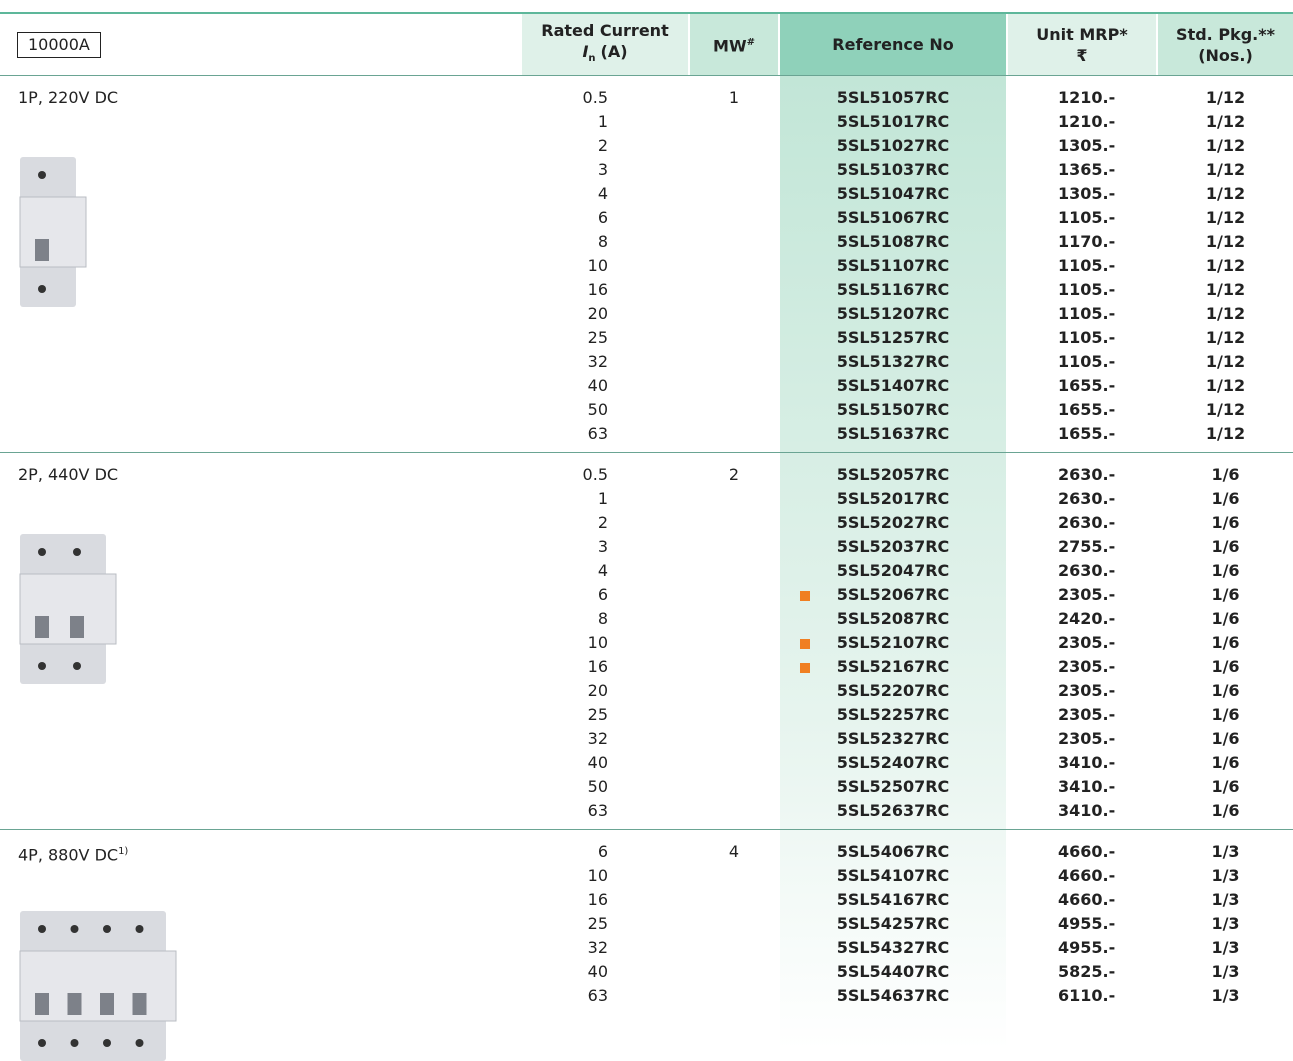  I want to click on mw-value: 2, so click(734, 474).